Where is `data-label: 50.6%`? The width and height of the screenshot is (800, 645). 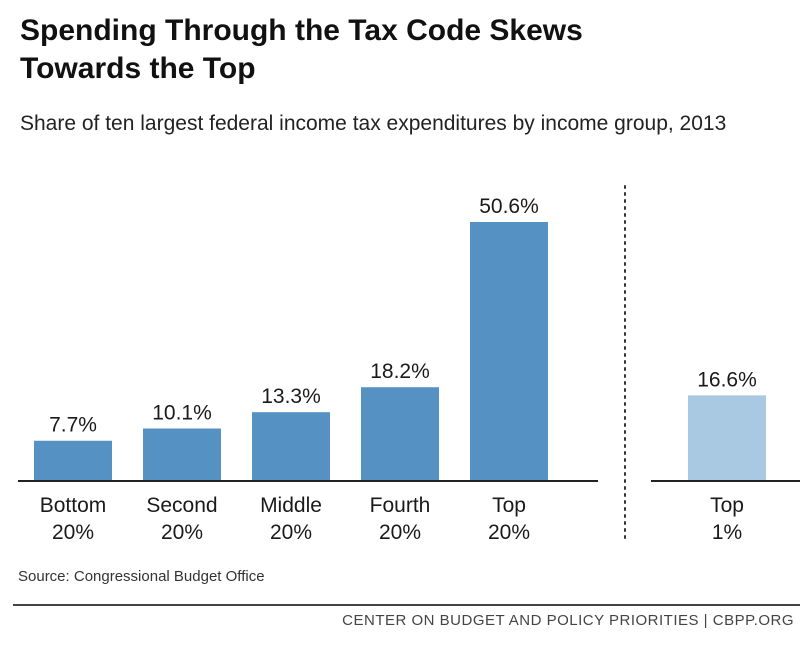 data-label: 50.6% is located at coordinates (509, 206).